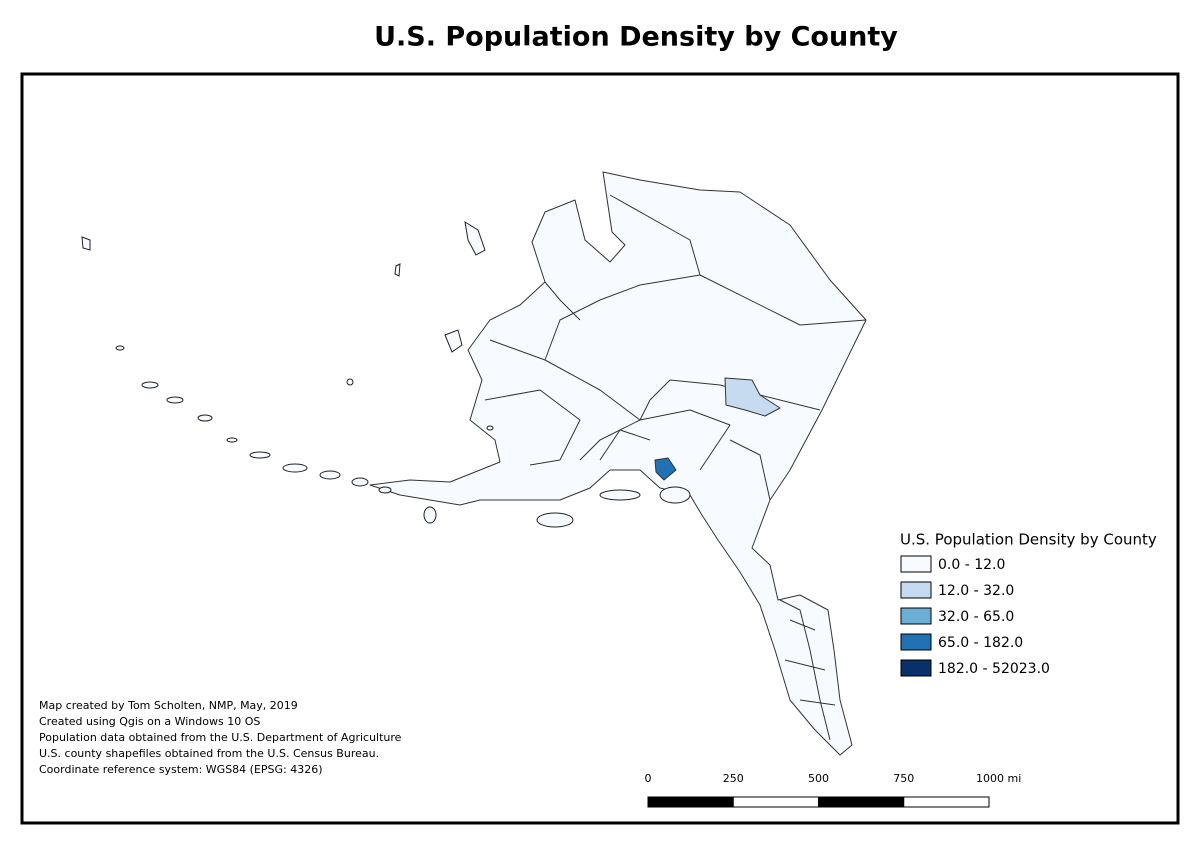  I want to click on legend-label: 0.0 - 12.0, so click(971, 565).